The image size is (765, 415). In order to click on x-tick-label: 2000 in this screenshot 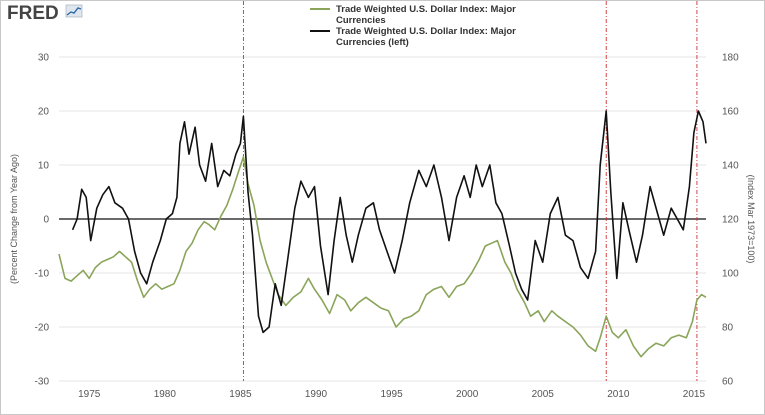, I will do `click(467, 394)`.